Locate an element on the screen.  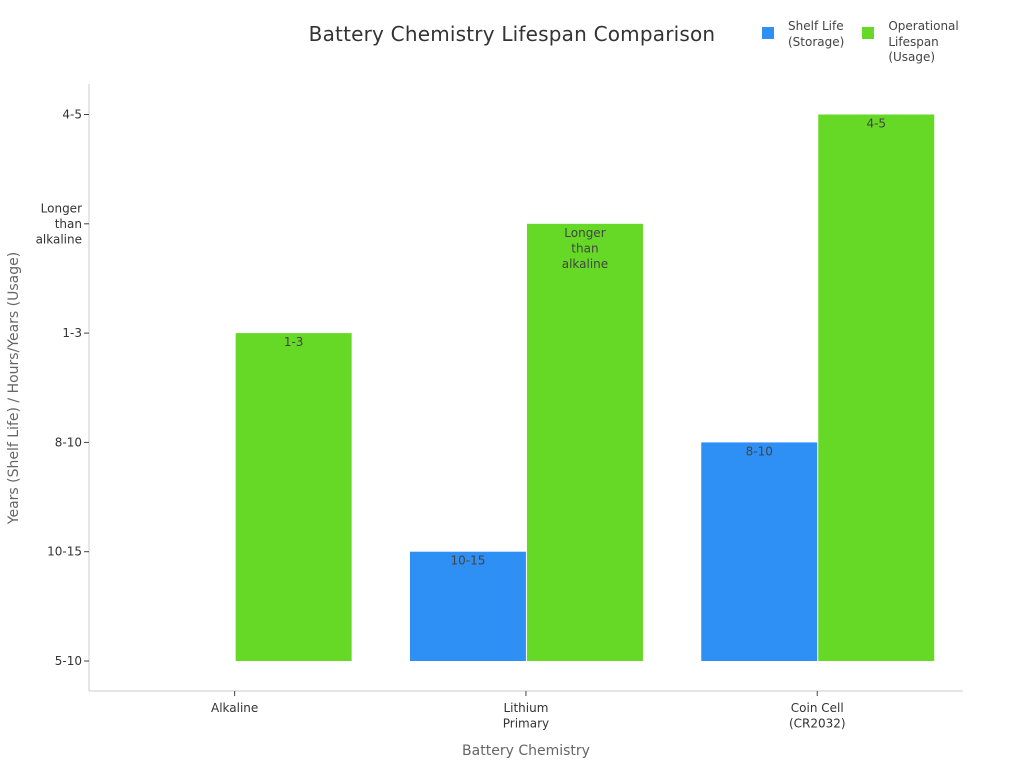
x-tick-label: Alkaline is located at coordinates (234, 708).